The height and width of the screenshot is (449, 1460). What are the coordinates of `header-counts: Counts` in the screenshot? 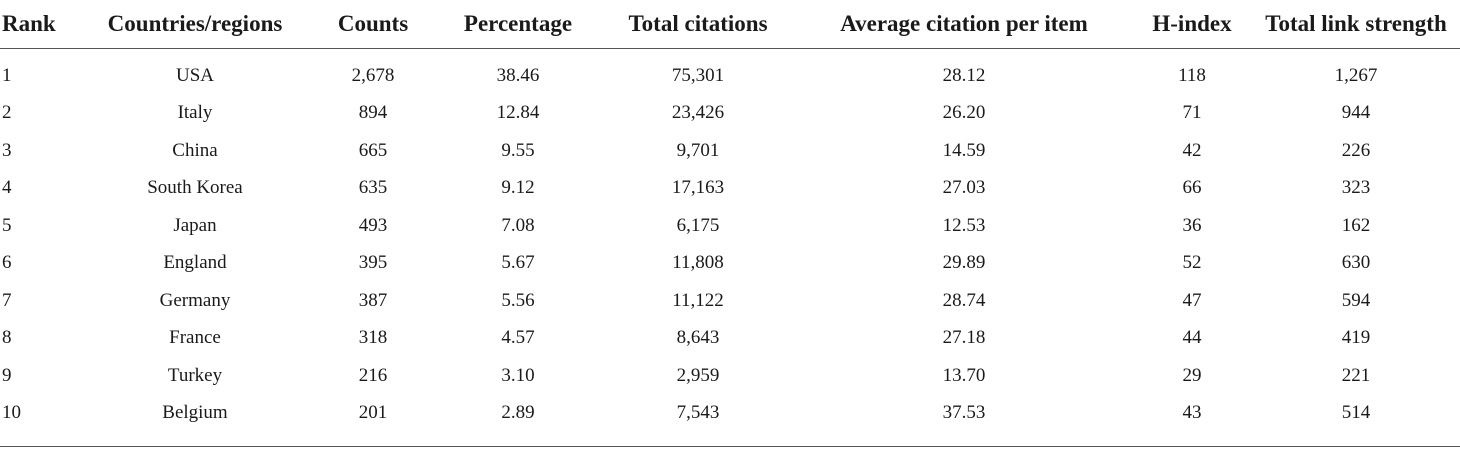 It's located at (373, 24).